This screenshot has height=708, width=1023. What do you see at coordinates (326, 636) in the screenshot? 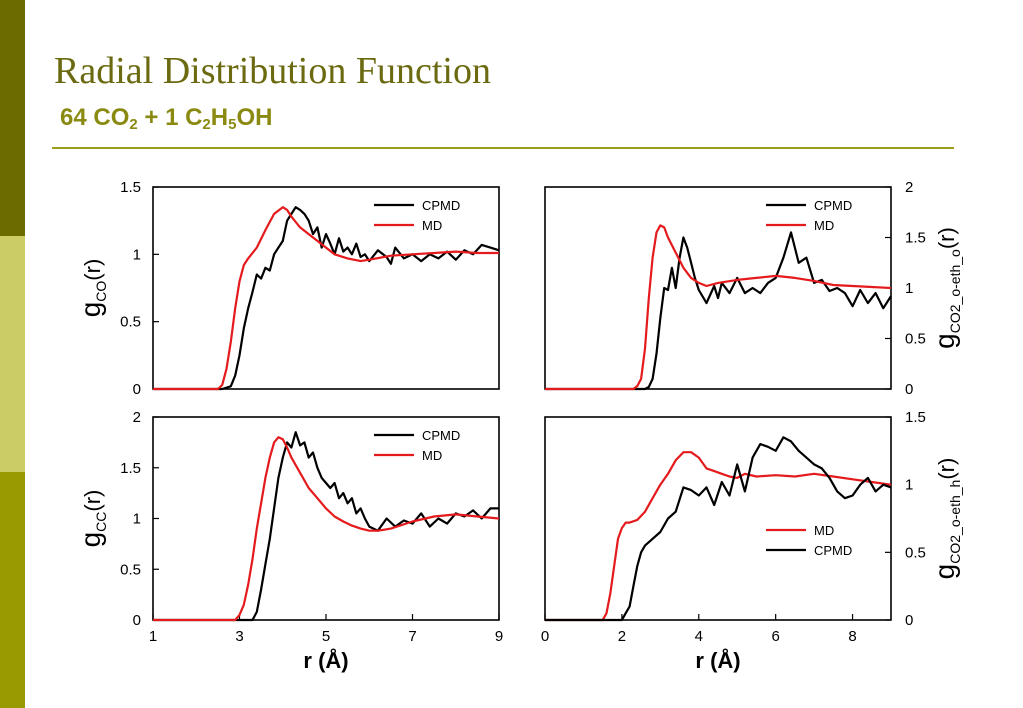
I see `x-tick-label: 5` at bounding box center [326, 636].